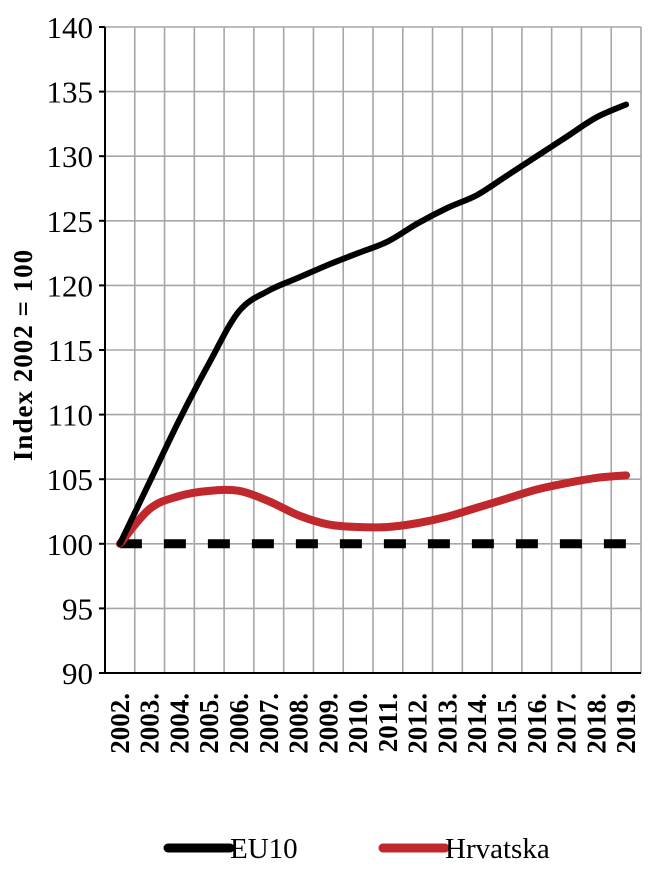  Describe the element at coordinates (447, 723) in the screenshot. I see `x-tick-label-2013: 2013.` at that location.